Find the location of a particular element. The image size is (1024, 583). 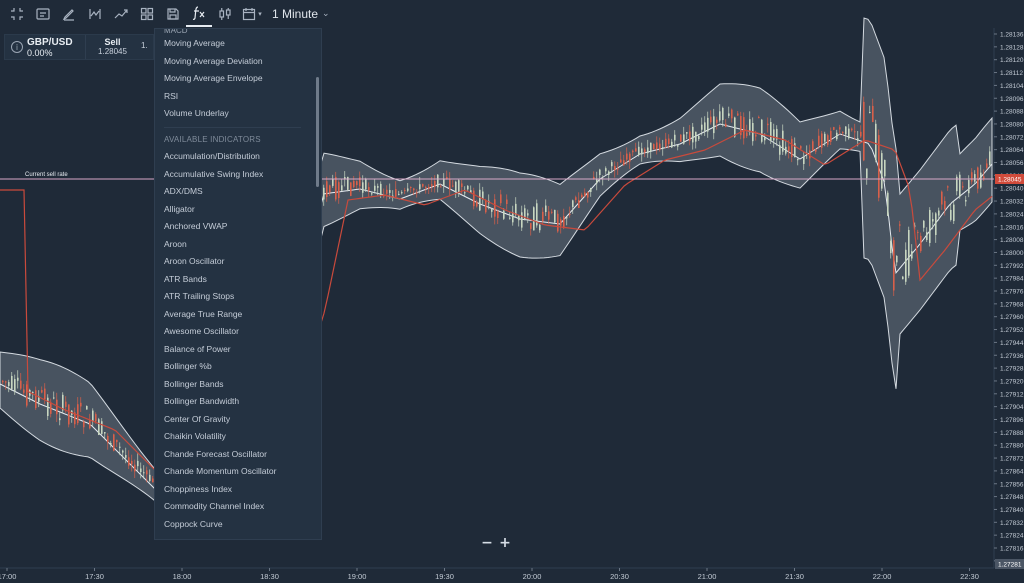

price-tick-label: 1.28088 is located at coordinates (1012, 112).